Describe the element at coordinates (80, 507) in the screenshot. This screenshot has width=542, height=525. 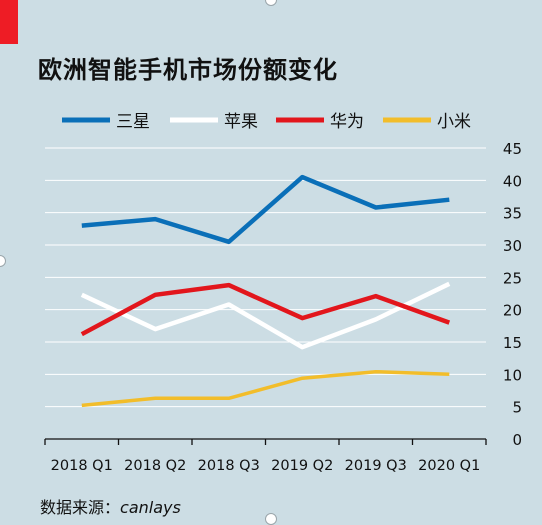
I see `source-label: 数据来源：` at that location.